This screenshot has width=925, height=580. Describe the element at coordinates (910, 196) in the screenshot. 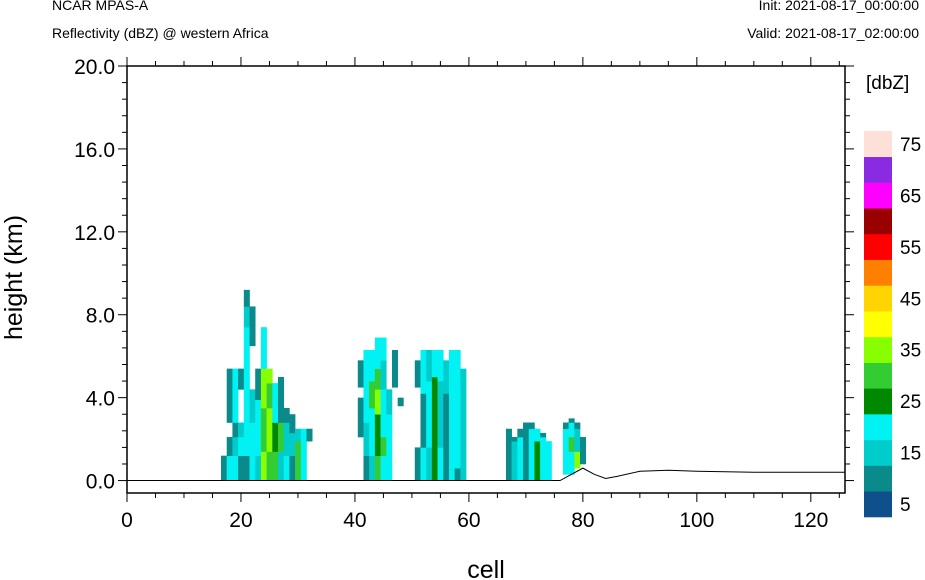

I see `colorbar-label: 65` at that location.